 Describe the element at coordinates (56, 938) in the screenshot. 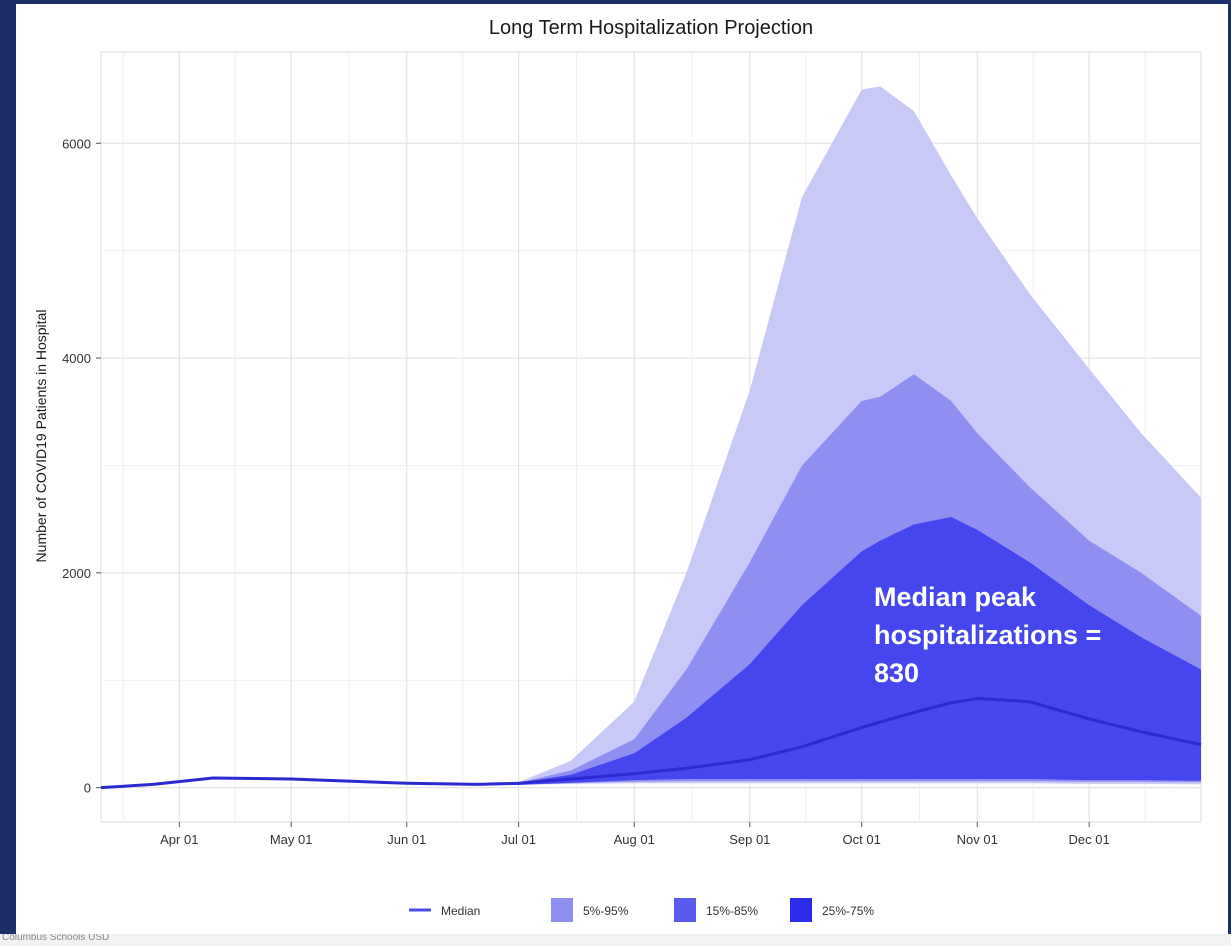

I see `footer-text: Columbus Schools USD` at that location.